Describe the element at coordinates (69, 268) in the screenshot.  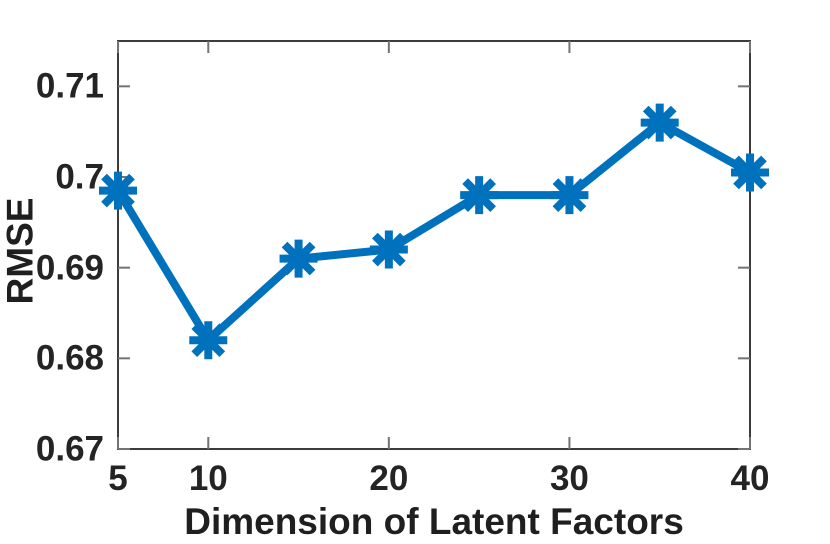
I see `y-tick-label: 0.69` at that location.